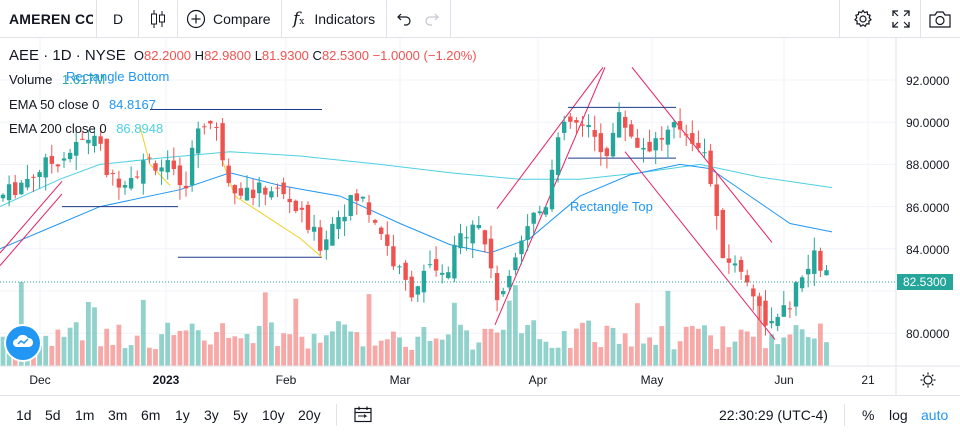  Describe the element at coordinates (404, 19) in the screenshot. I see `undo-button` at that location.